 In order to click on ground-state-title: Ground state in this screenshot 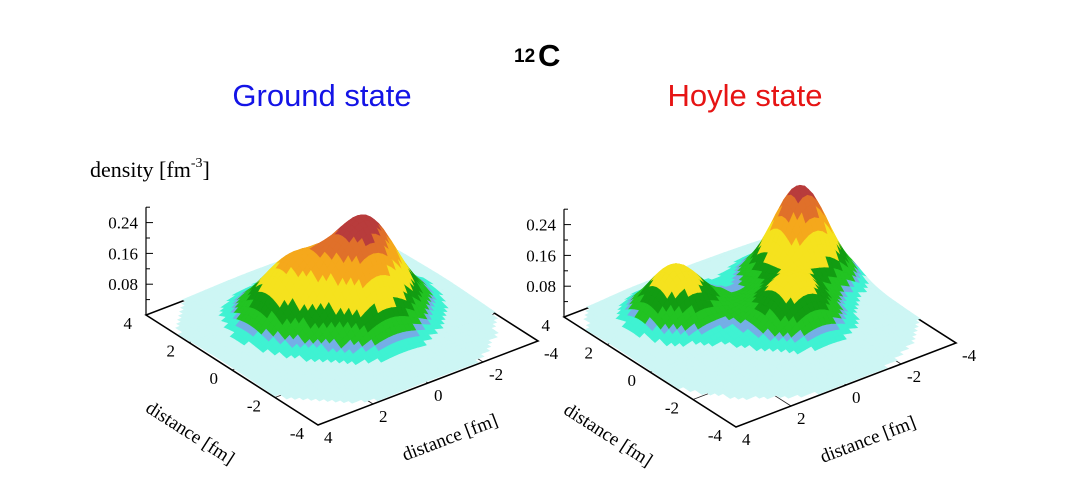, I will do `click(321, 95)`.